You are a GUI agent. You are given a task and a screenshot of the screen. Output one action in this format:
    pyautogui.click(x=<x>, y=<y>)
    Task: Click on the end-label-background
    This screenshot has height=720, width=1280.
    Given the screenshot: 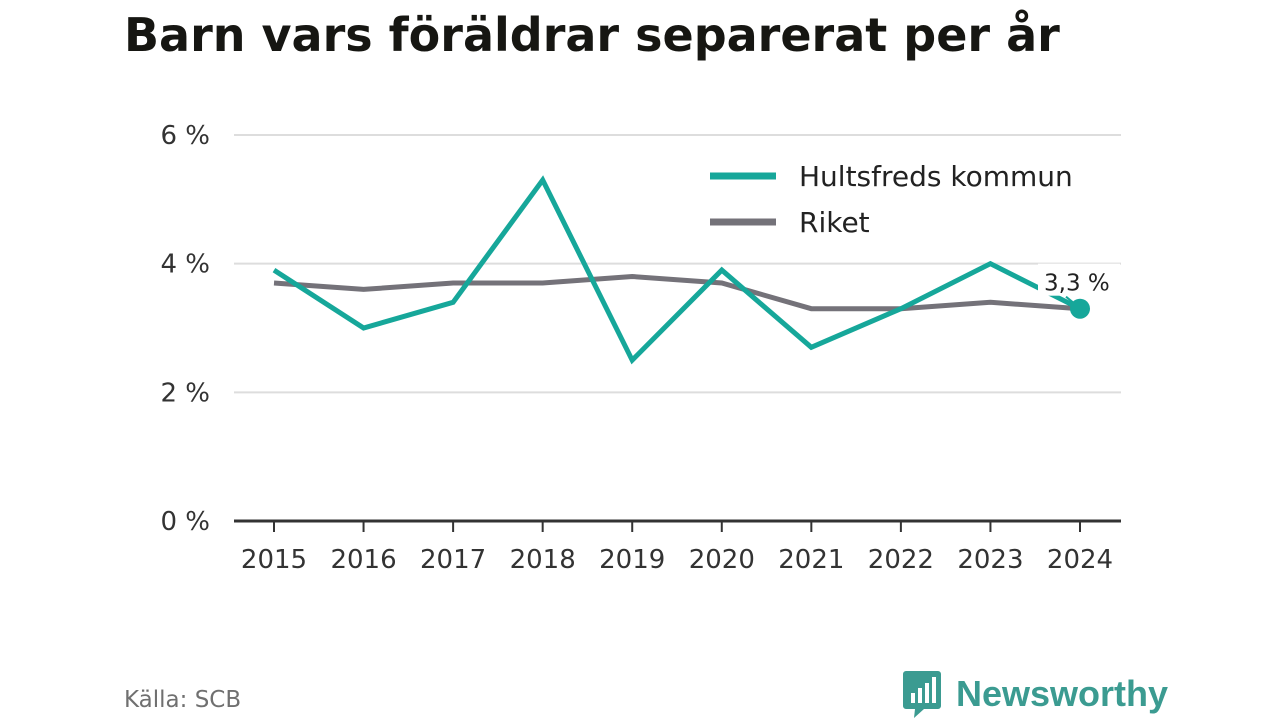 What is the action you would take?
    pyautogui.click(x=1079, y=279)
    